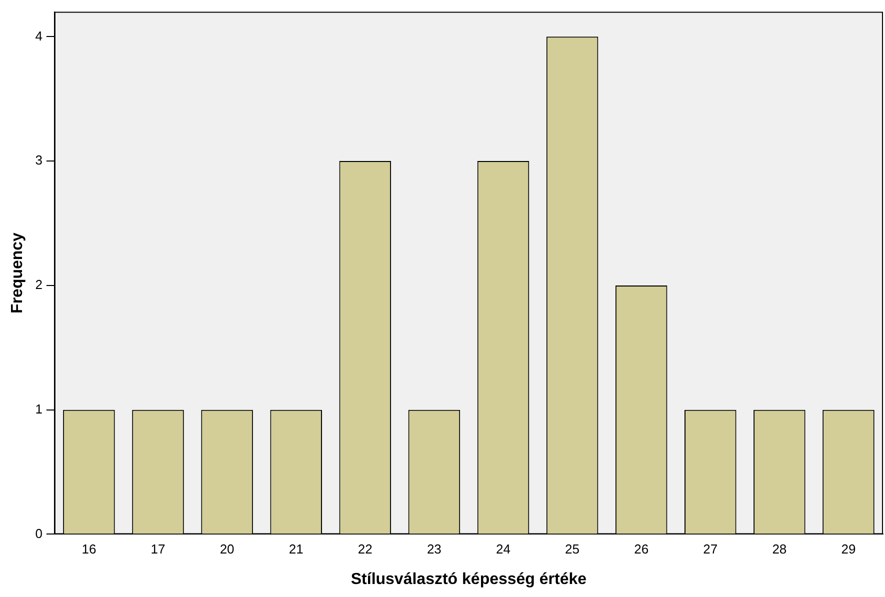 The image size is (885, 597). I want to click on x-tick-label: 21, so click(296, 549).